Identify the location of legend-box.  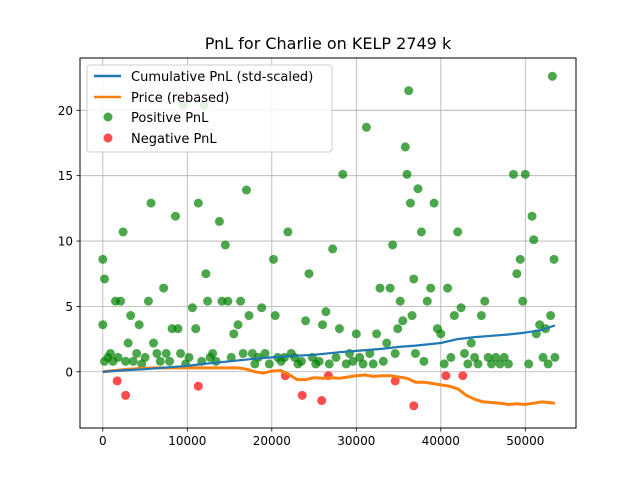
(209, 108).